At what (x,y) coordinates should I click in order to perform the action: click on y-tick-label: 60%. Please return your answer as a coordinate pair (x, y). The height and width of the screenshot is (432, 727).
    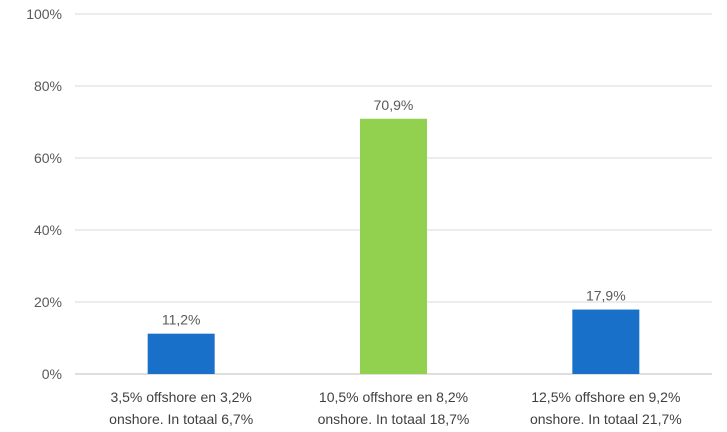
    Looking at the image, I should click on (48, 158).